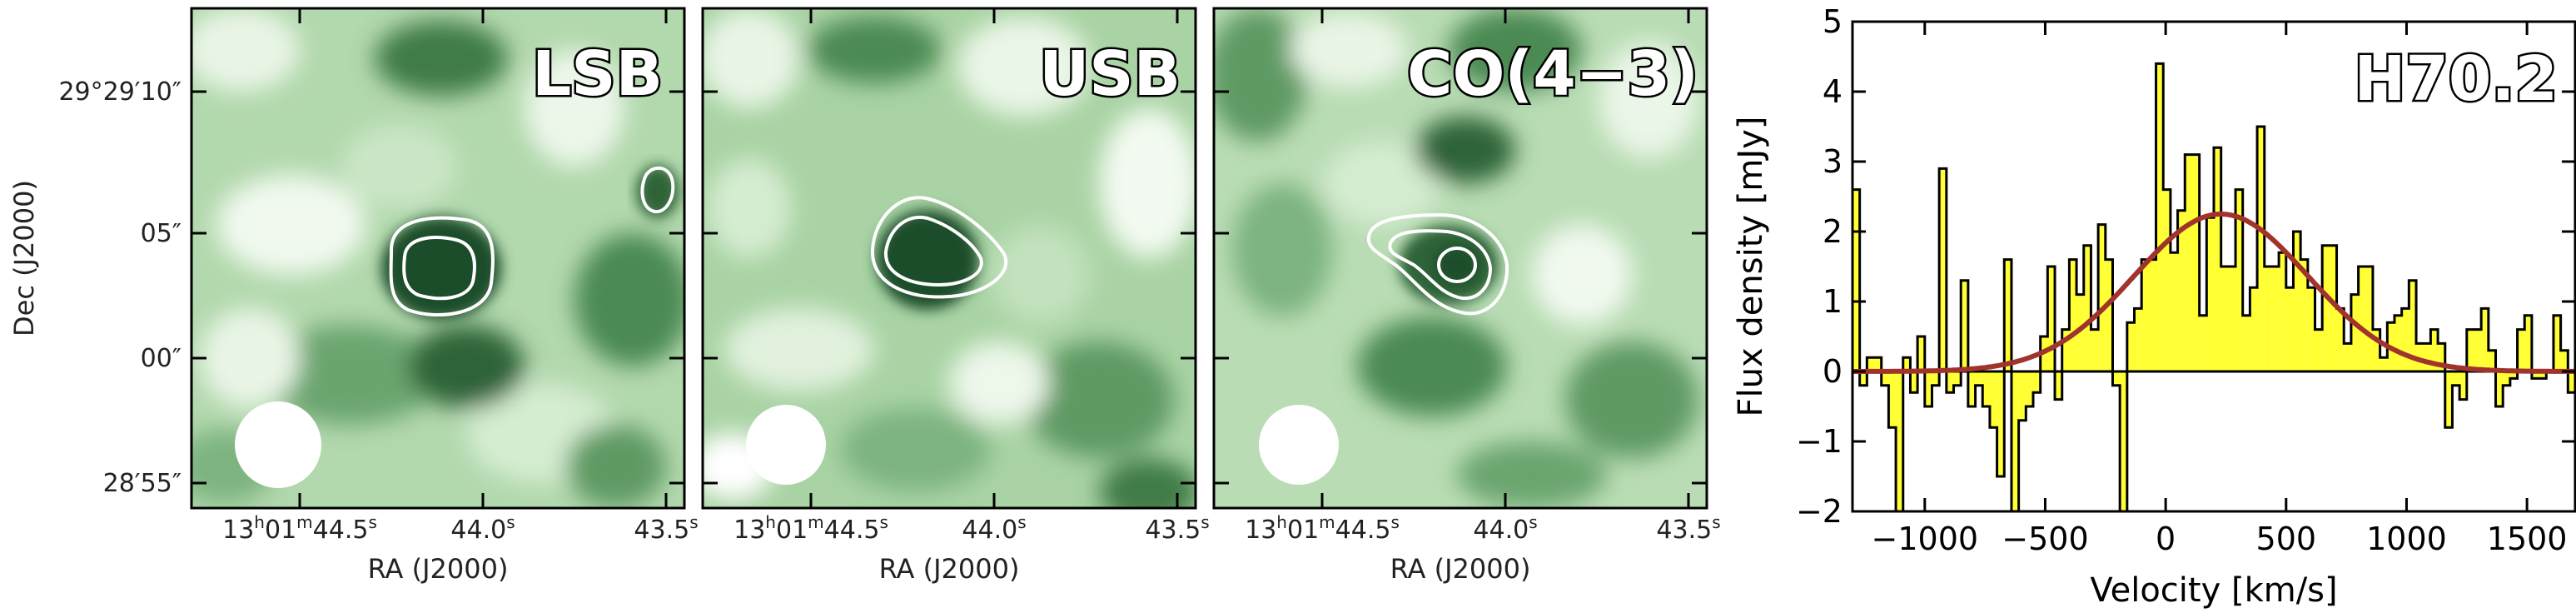 The height and width of the screenshot is (613, 2576). Describe the element at coordinates (2045, 539) in the screenshot. I see `x-tick-label: −500` at that location.